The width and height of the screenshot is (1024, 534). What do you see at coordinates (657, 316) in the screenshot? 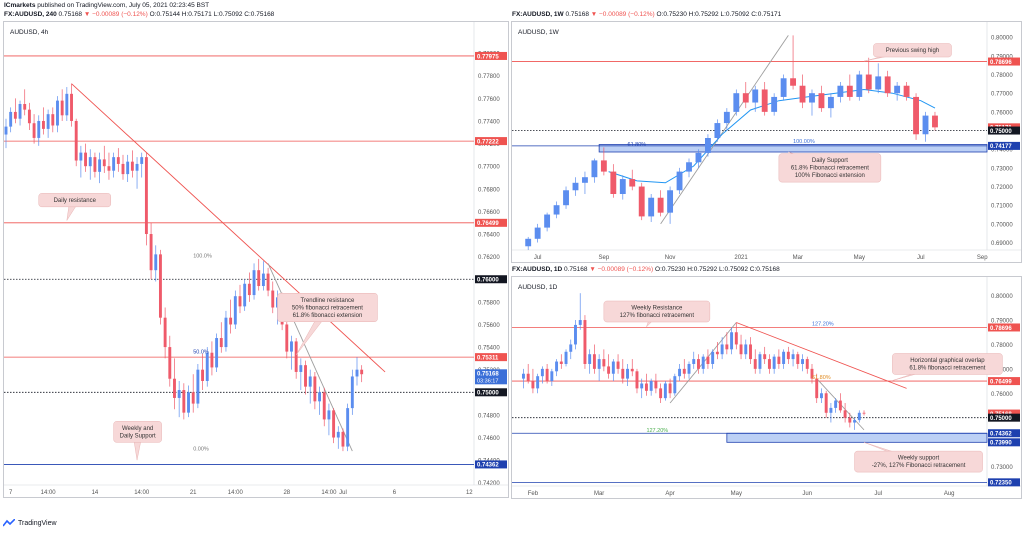
I see `callout-text: 127% fibonacci retracement` at bounding box center [657, 316].